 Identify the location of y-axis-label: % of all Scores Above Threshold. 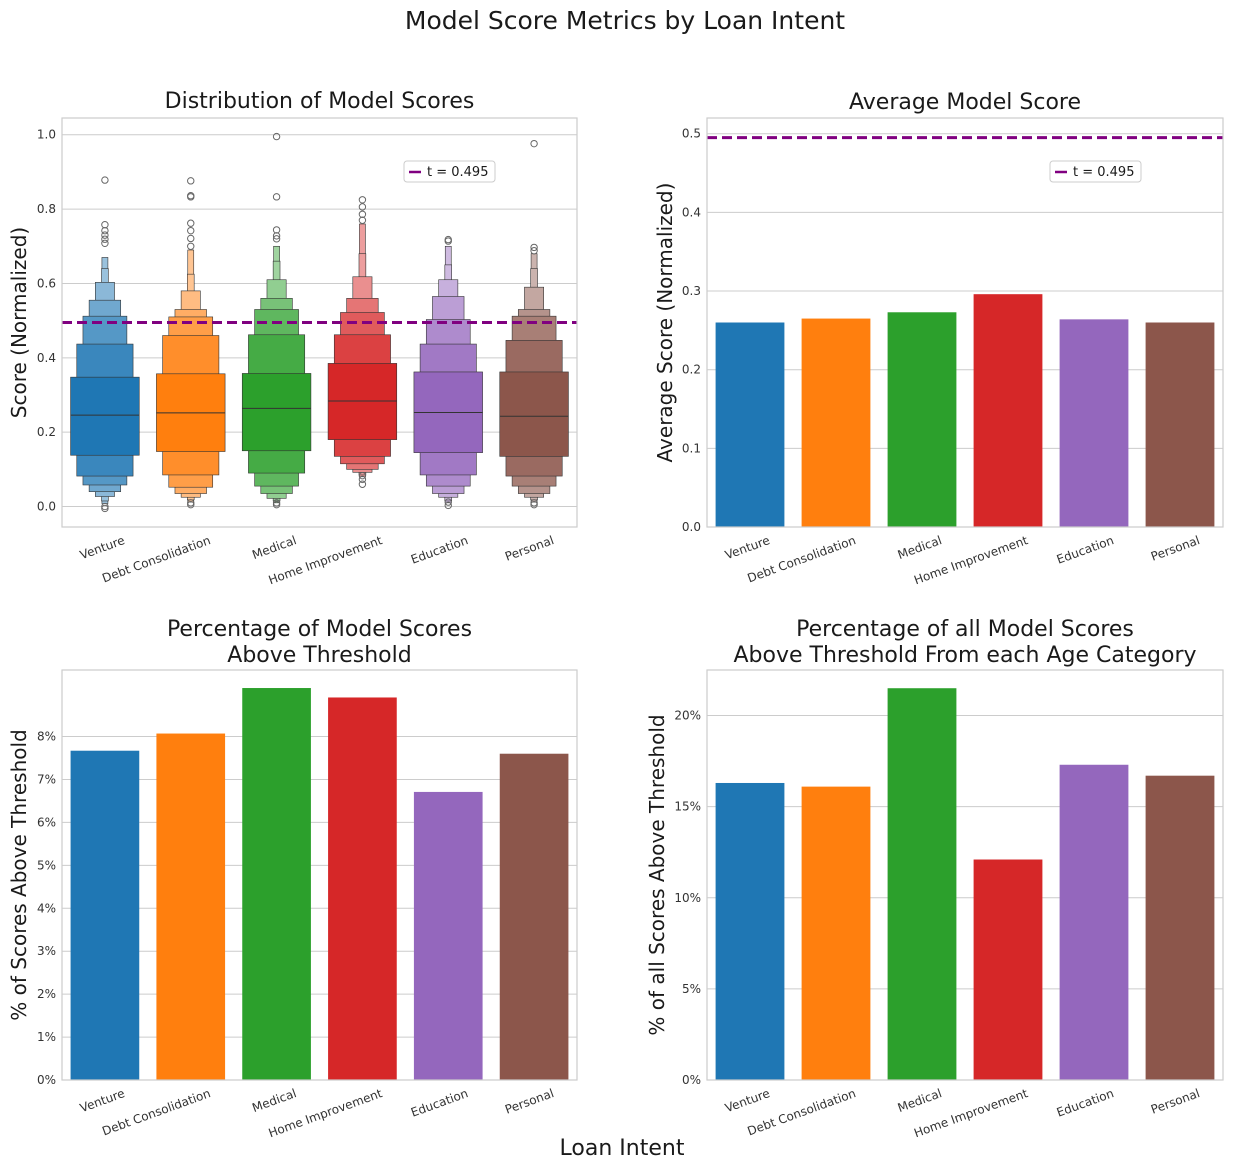
(657, 874).